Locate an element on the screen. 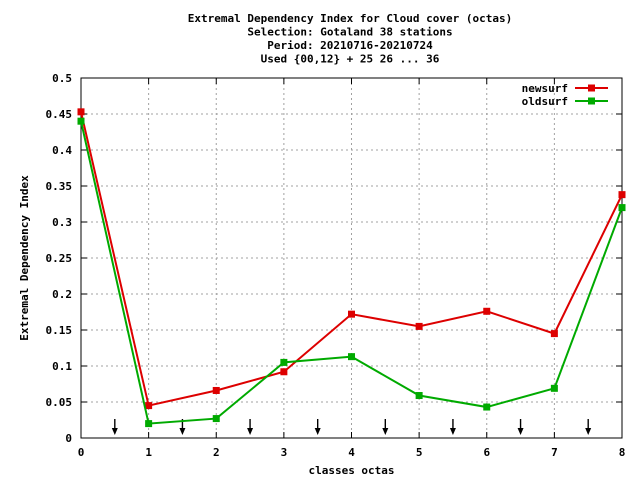 The width and height of the screenshot is (640, 480). y-tick-label: 0 is located at coordinates (68, 438).